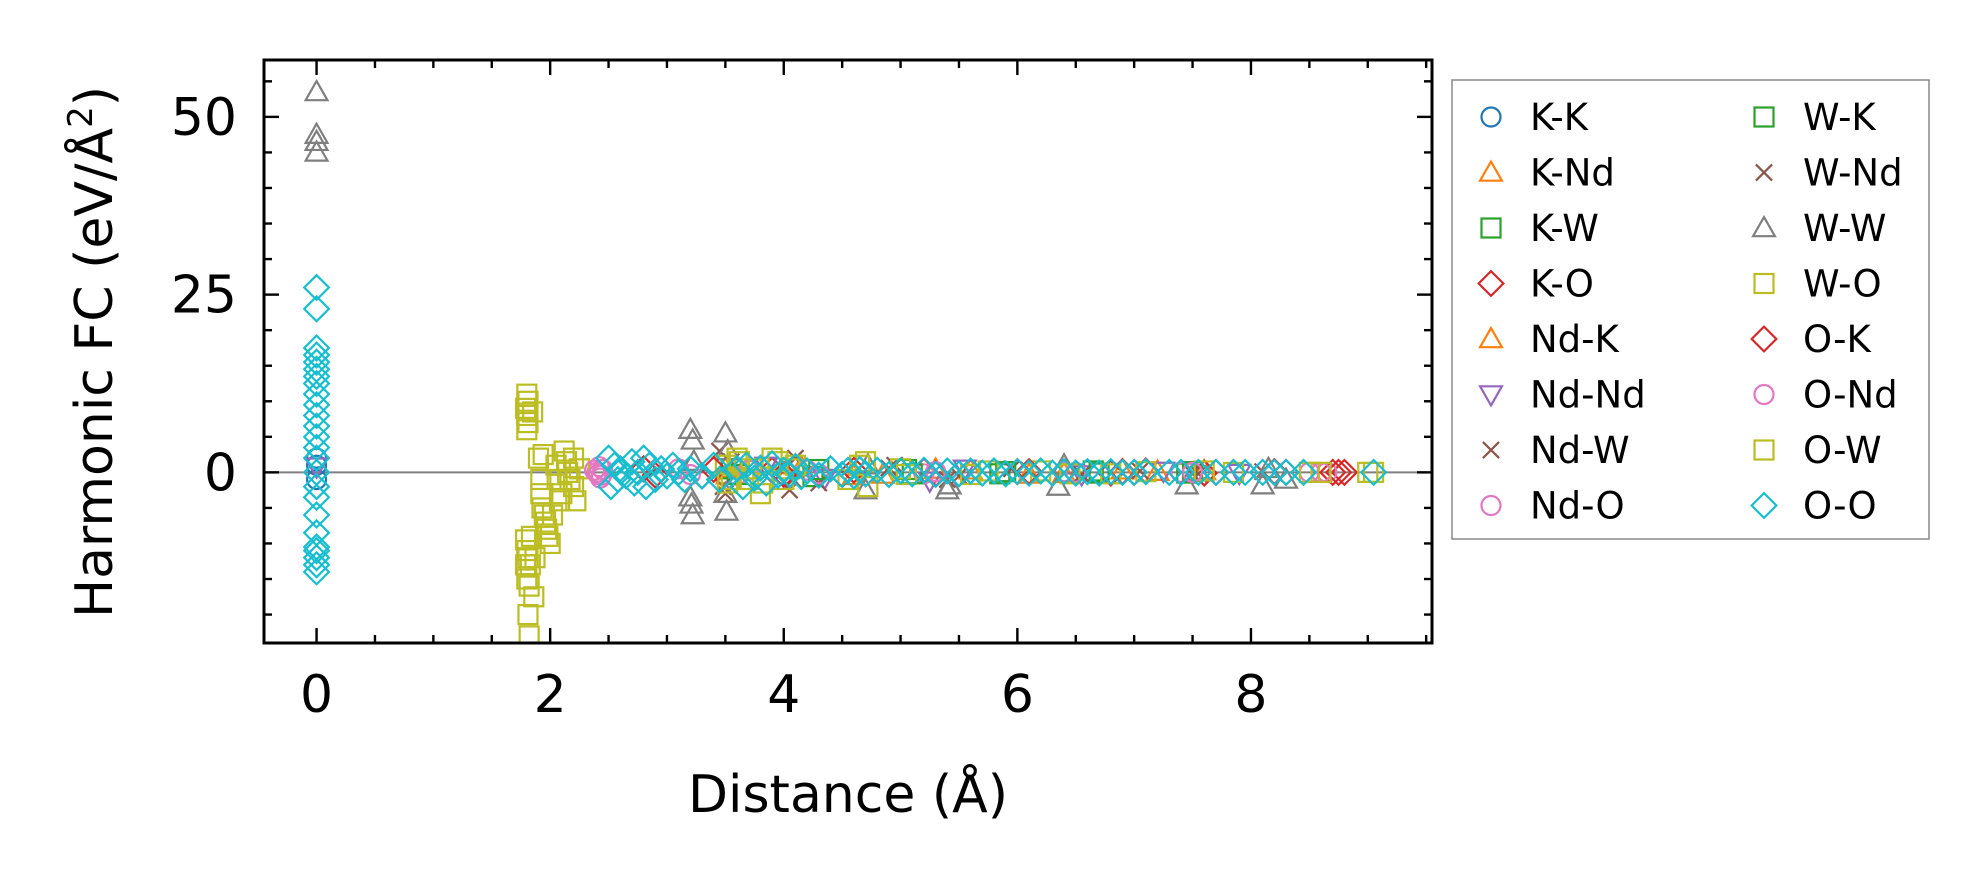 The image size is (1981, 883). What do you see at coordinates (1562, 395) in the screenshot?
I see `legend-entry: Nd-Nd` at bounding box center [1562, 395].